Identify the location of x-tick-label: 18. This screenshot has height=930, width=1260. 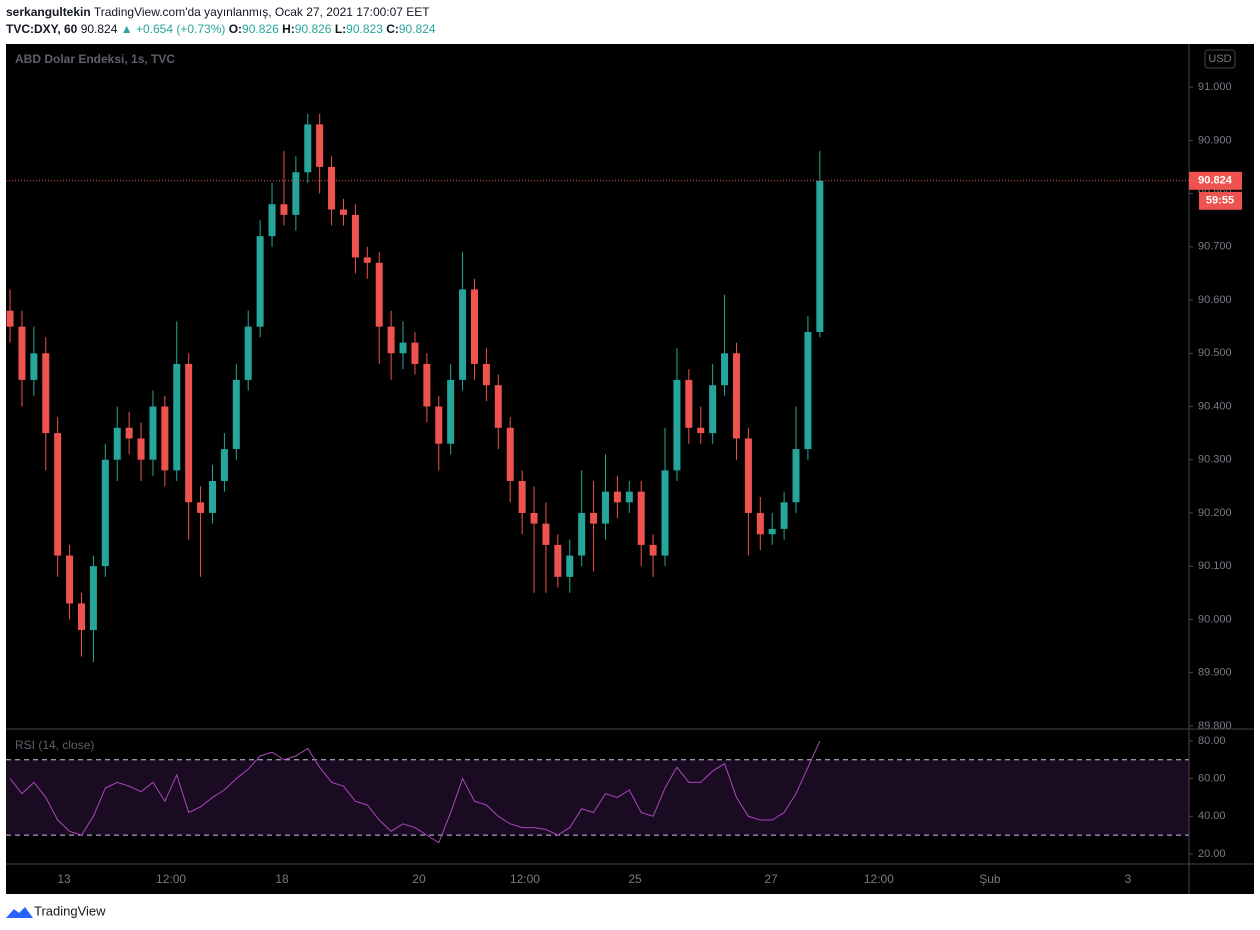
(282, 879).